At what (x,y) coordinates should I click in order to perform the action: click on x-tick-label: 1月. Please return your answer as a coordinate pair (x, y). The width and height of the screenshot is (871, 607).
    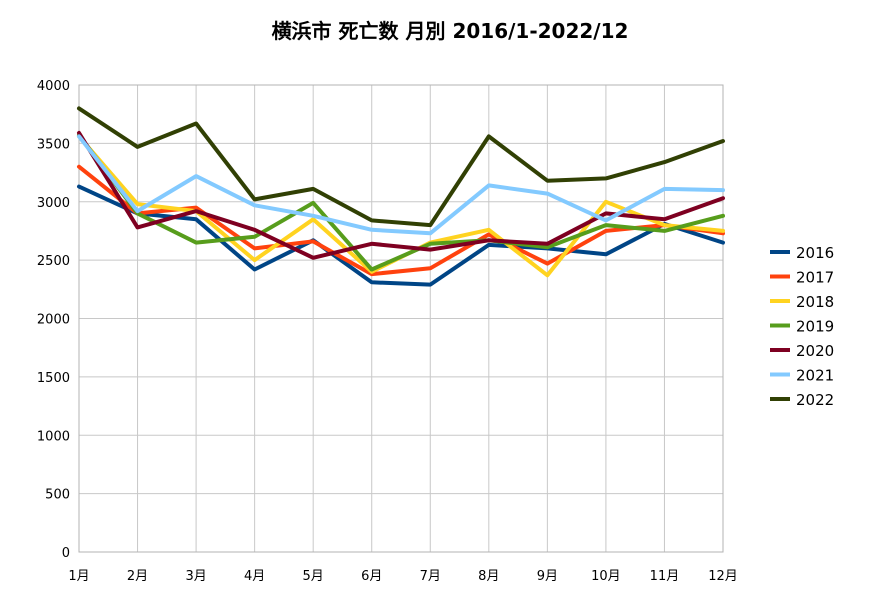
    Looking at the image, I should click on (78, 576).